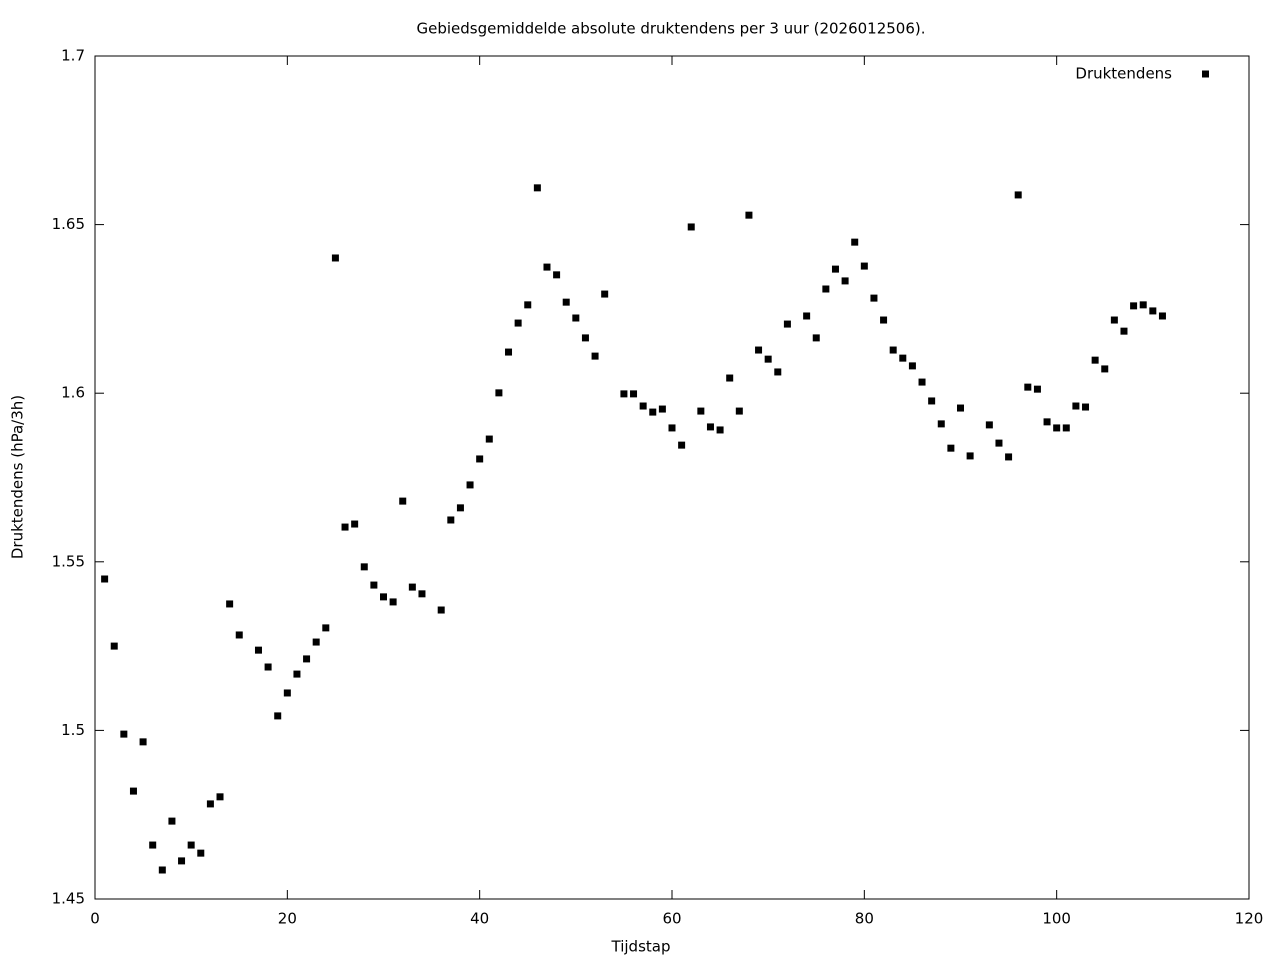  Describe the element at coordinates (479, 919) in the screenshot. I see `x-tick-label: 40` at that location.